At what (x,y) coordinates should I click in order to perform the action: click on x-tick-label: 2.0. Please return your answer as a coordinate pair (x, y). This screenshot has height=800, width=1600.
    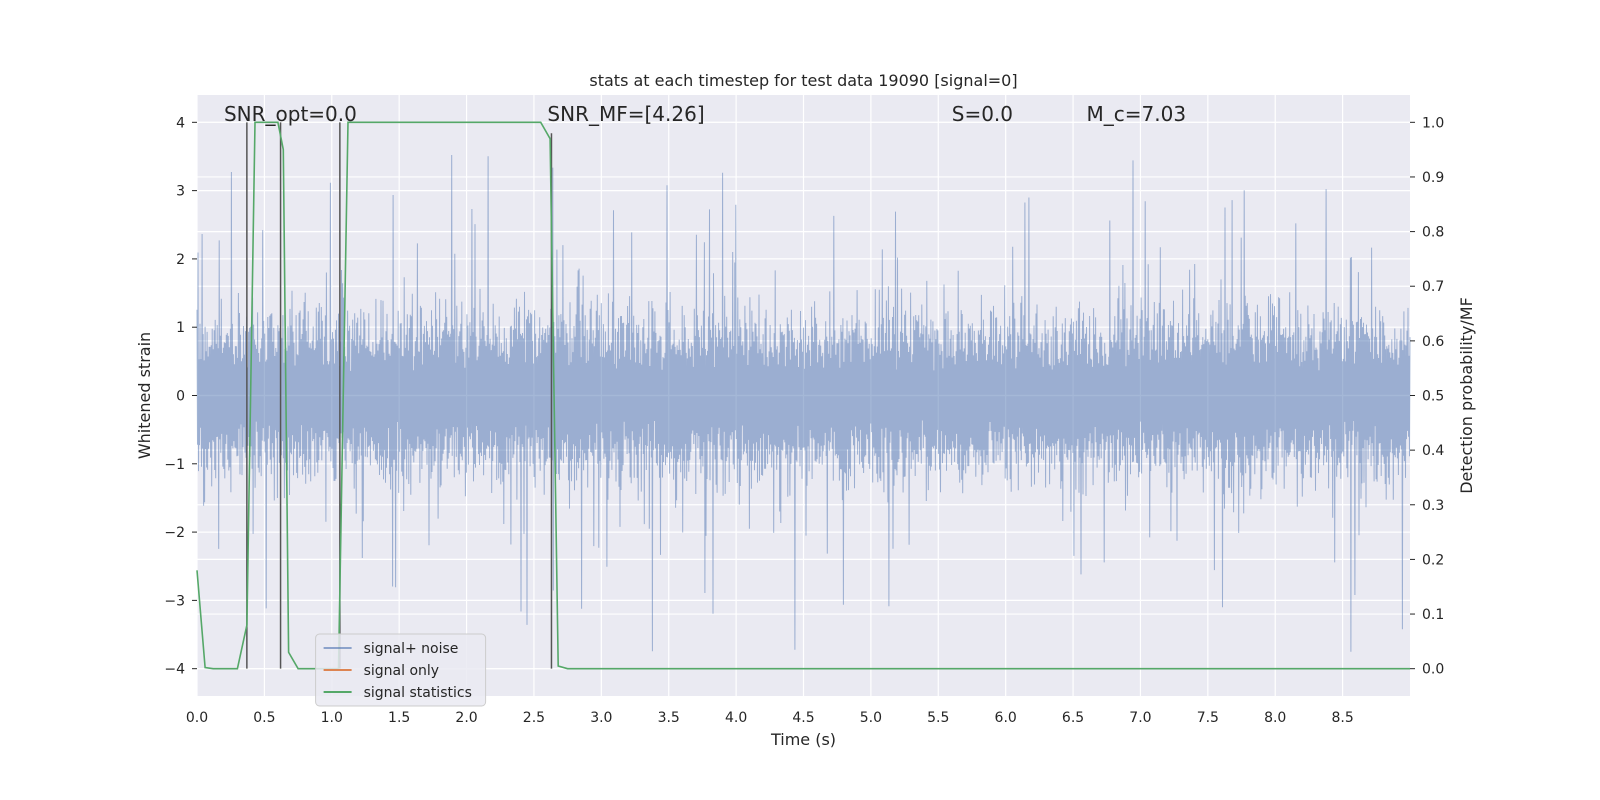
    Looking at the image, I should click on (466, 718).